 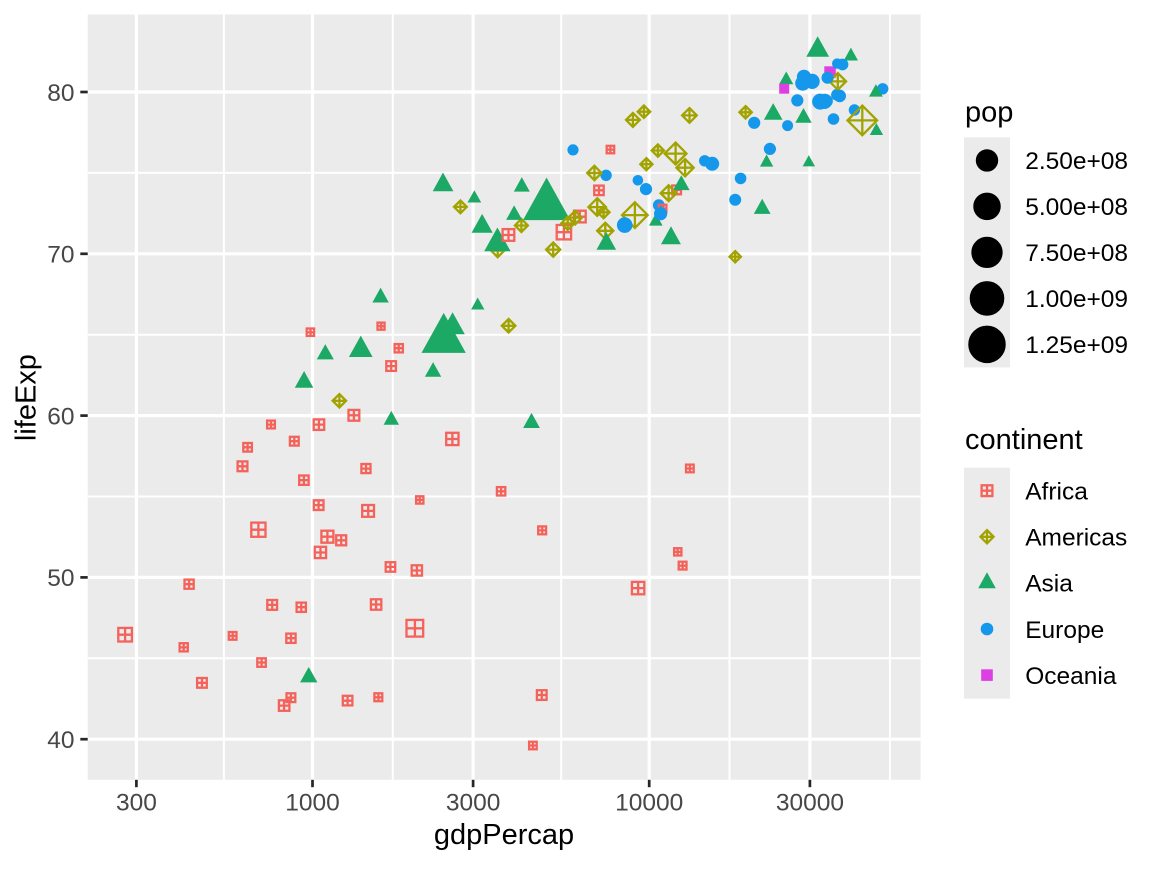 I want to click on svg-text: 2.50e+08, so click(x=1076, y=161).